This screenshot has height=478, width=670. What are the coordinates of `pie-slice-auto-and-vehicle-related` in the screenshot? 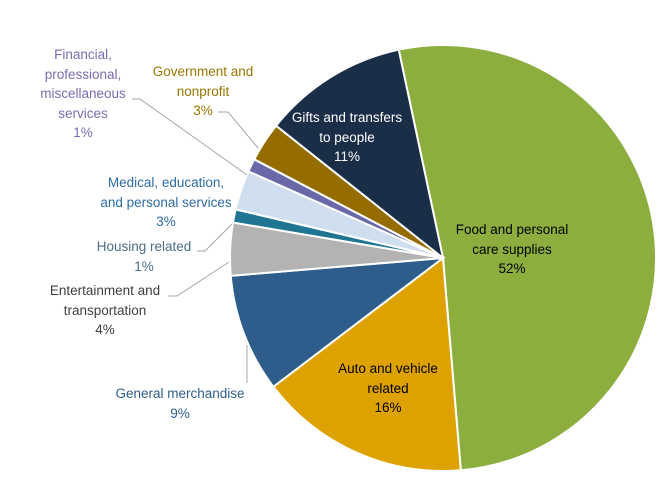 It's located at (366, 364).